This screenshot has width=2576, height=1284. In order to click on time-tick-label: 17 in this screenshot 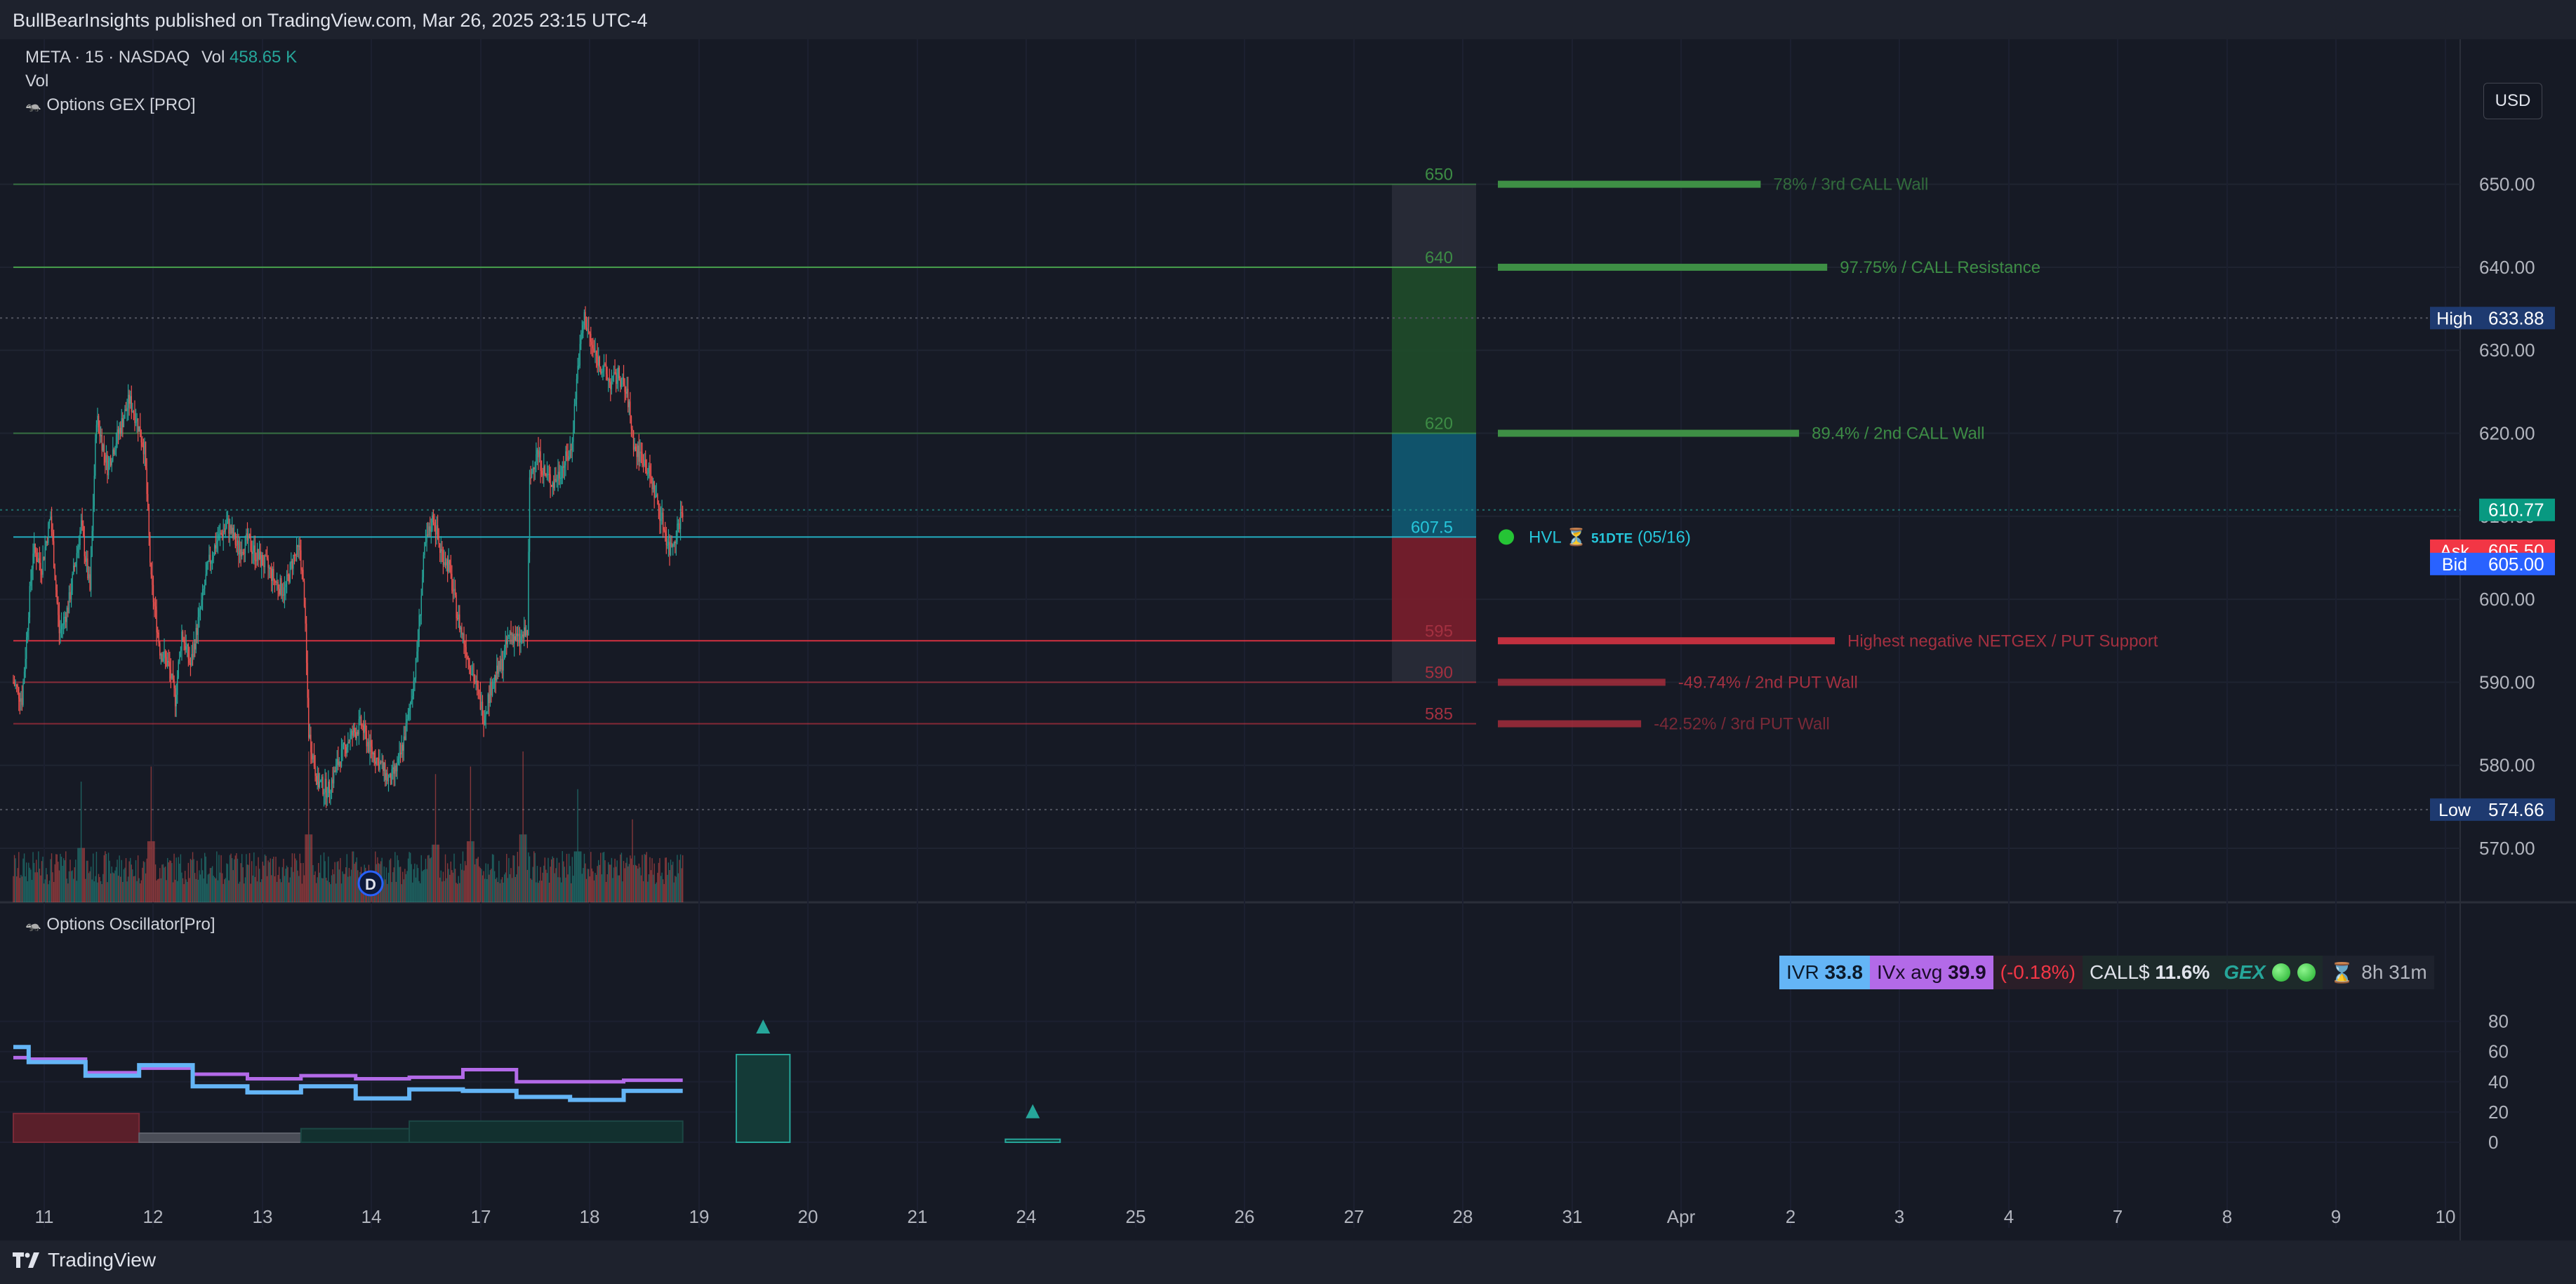, I will do `click(481, 1217)`.